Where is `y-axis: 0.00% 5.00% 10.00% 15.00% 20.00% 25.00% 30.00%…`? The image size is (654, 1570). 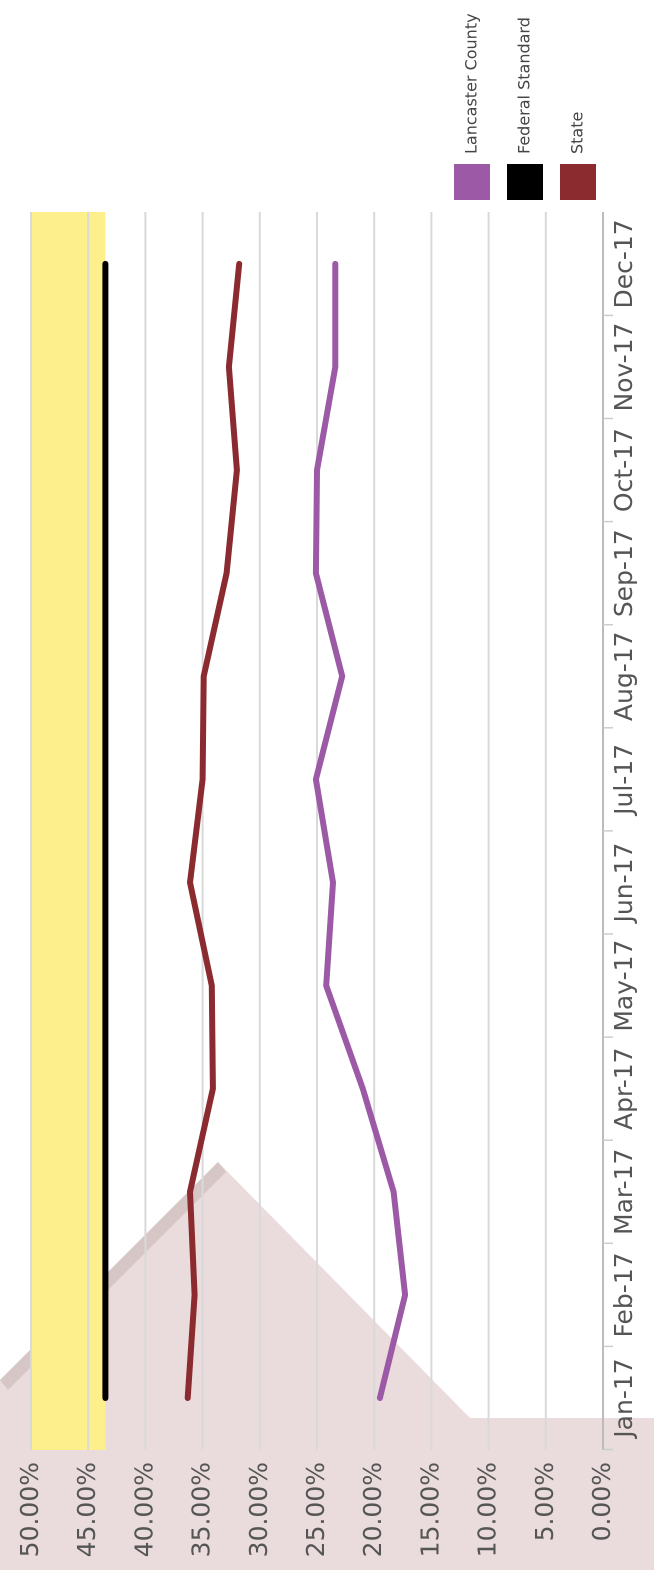
y-axis: 0.00% 5.00% 10.00% 15.00% 20.00% 25.00% 30.00%… is located at coordinates (315, 1509).